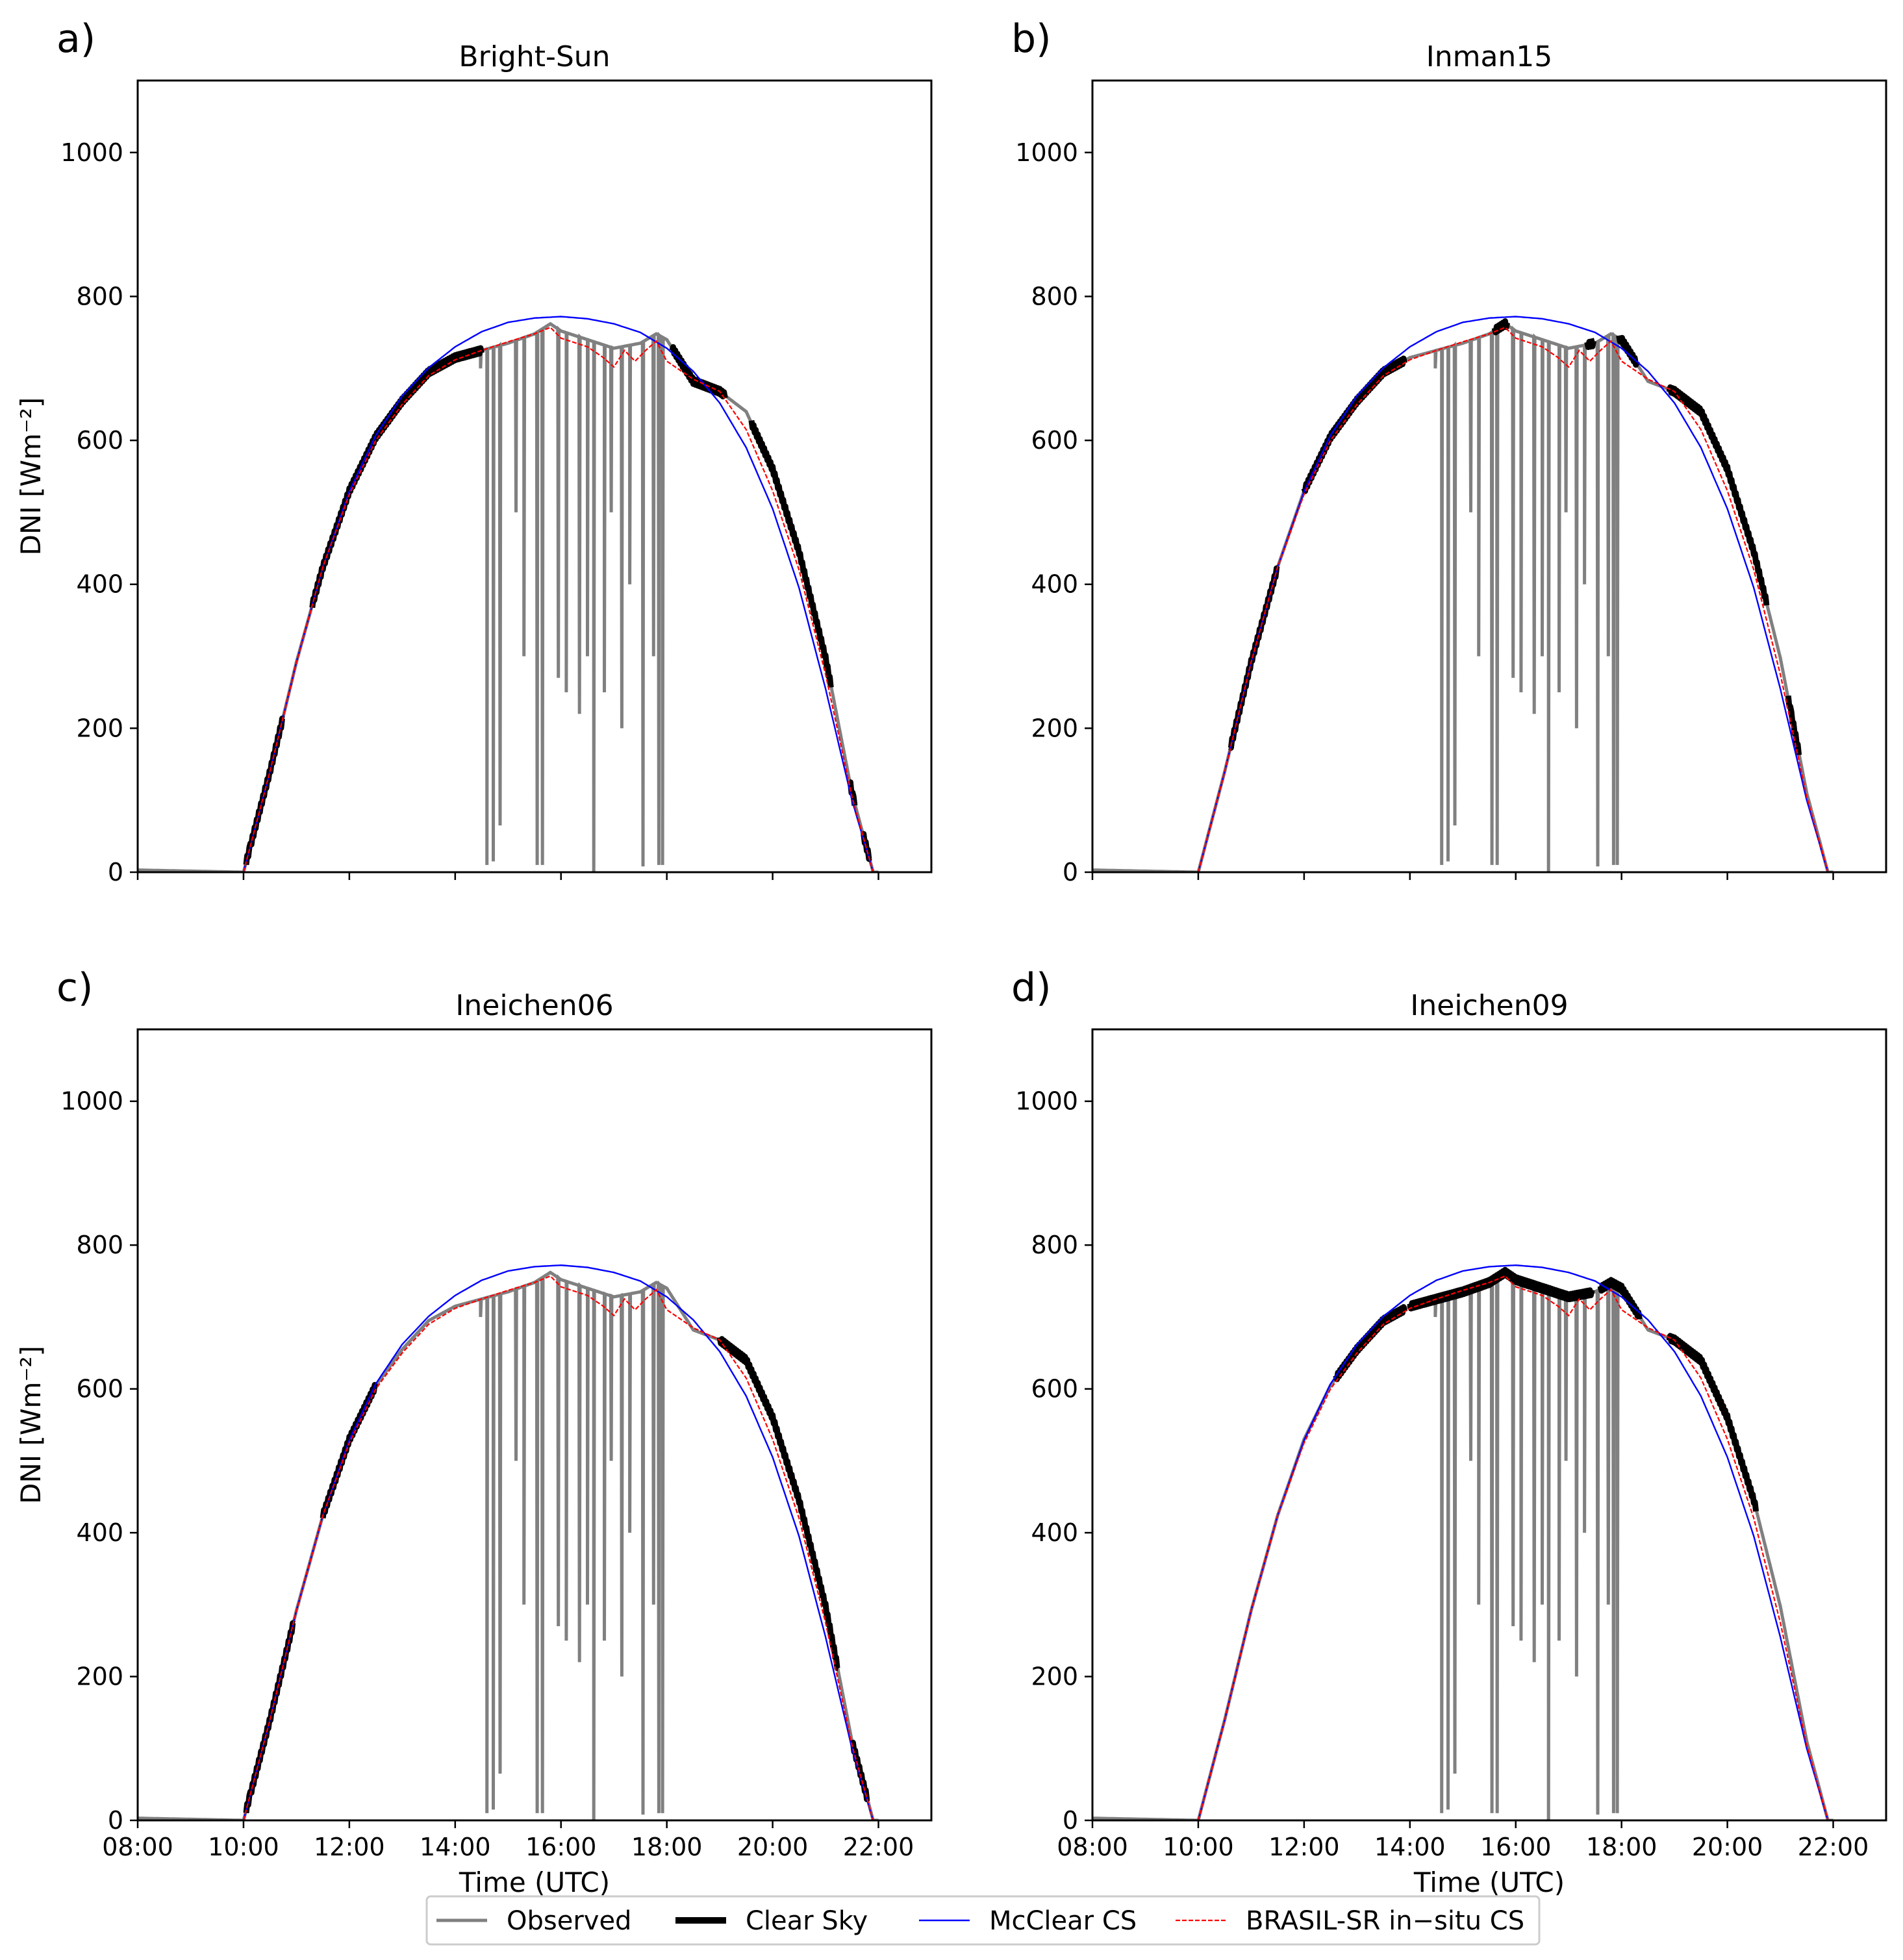 Image resolution: width=1903 pixels, height=1960 pixels. Describe the element at coordinates (1063, 1921) in the screenshot. I see `legend-label: McClear CS` at that location.